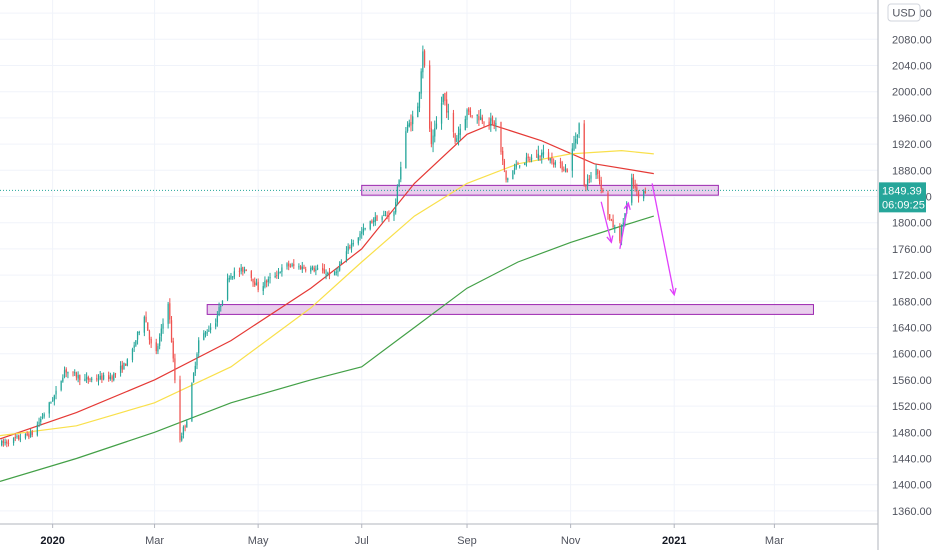 The image size is (932, 550). Describe the element at coordinates (912, 171) in the screenshot. I see `y-tick-label: 1880.00` at that location.